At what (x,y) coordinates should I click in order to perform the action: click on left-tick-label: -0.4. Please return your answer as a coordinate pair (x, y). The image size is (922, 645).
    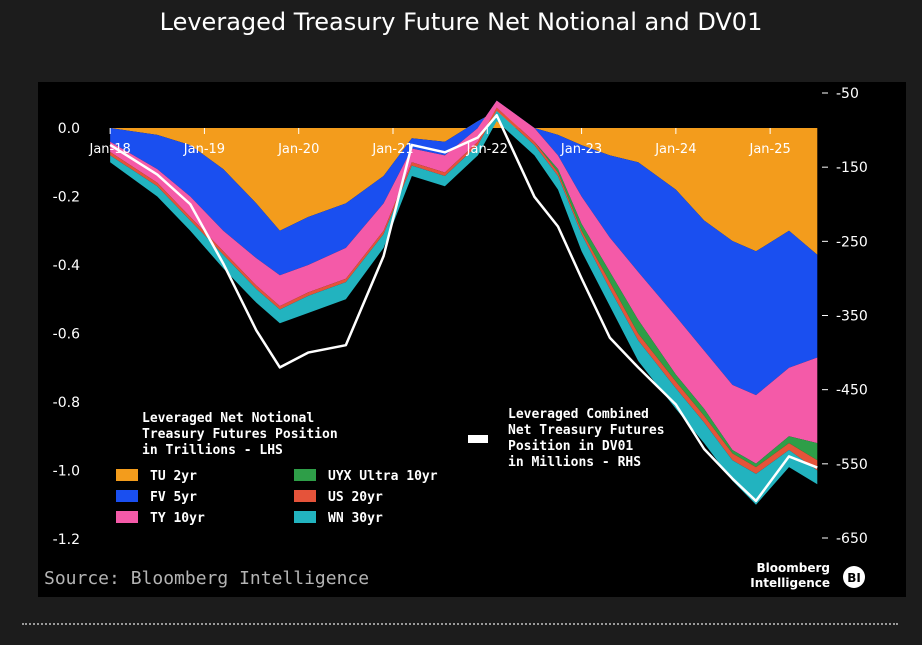
    Looking at the image, I should click on (66, 266).